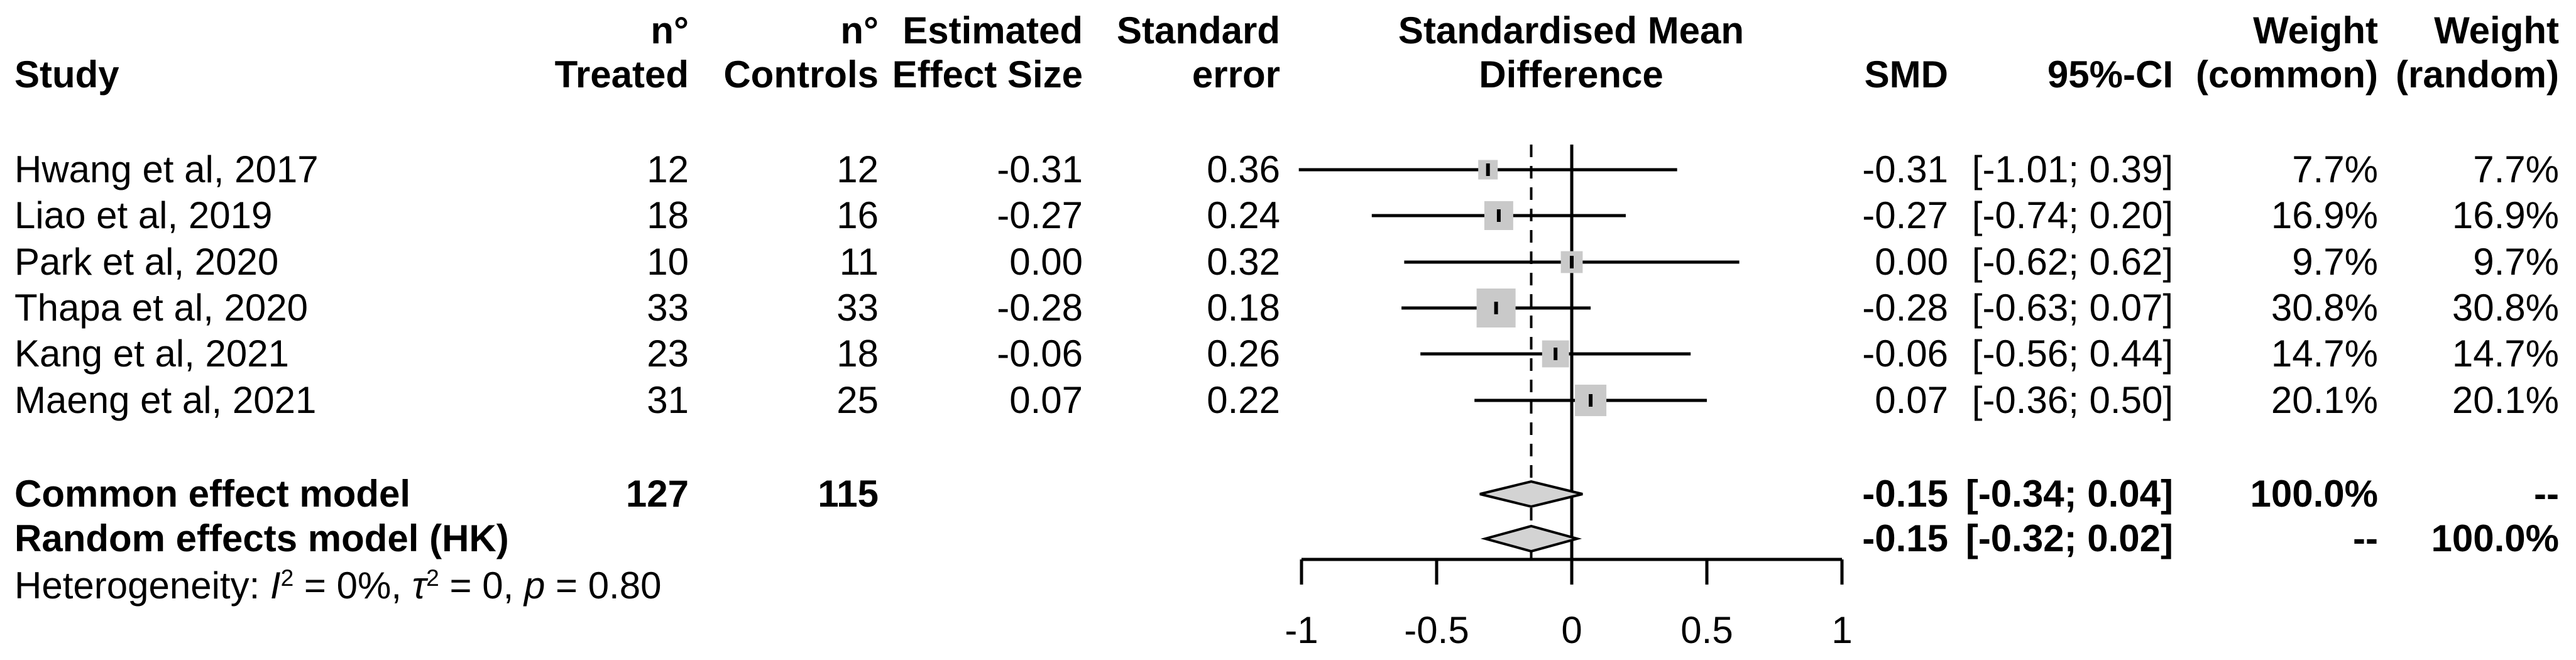 This screenshot has height=660, width=2576. Describe the element at coordinates (2072, 400) in the screenshot. I see `ci-value: [-0.36; 0.50]` at that location.